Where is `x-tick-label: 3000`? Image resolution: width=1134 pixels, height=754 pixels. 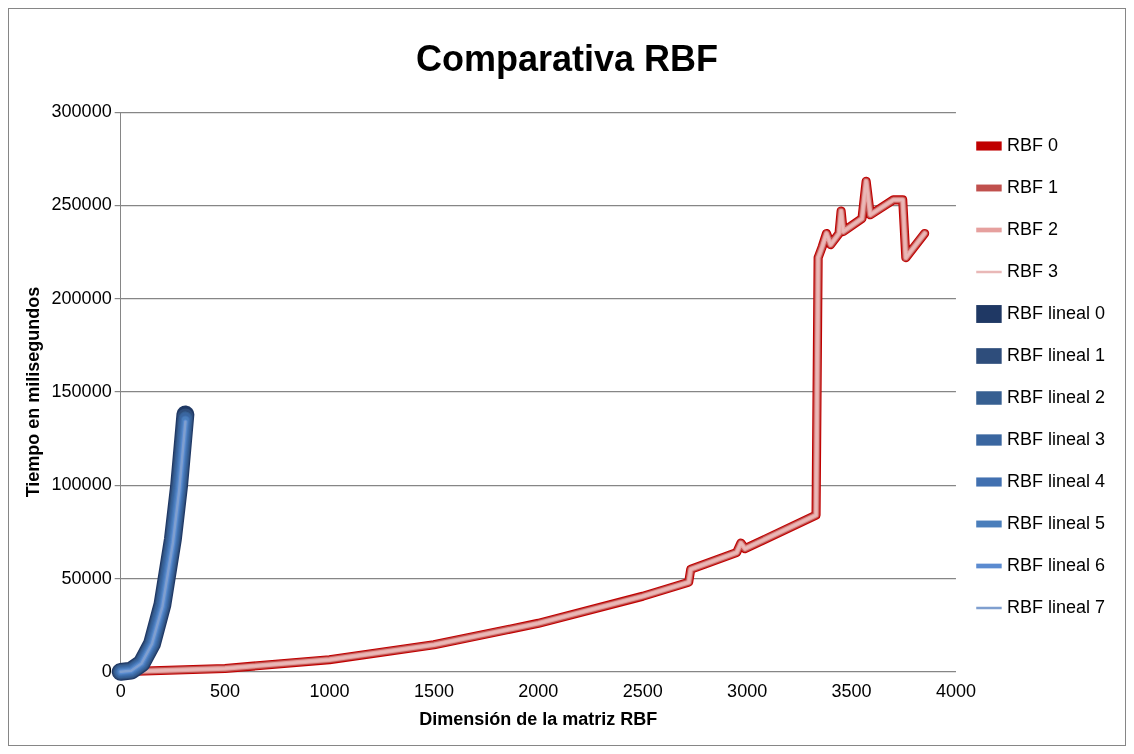 x-tick-label: 3000 is located at coordinates (747, 690).